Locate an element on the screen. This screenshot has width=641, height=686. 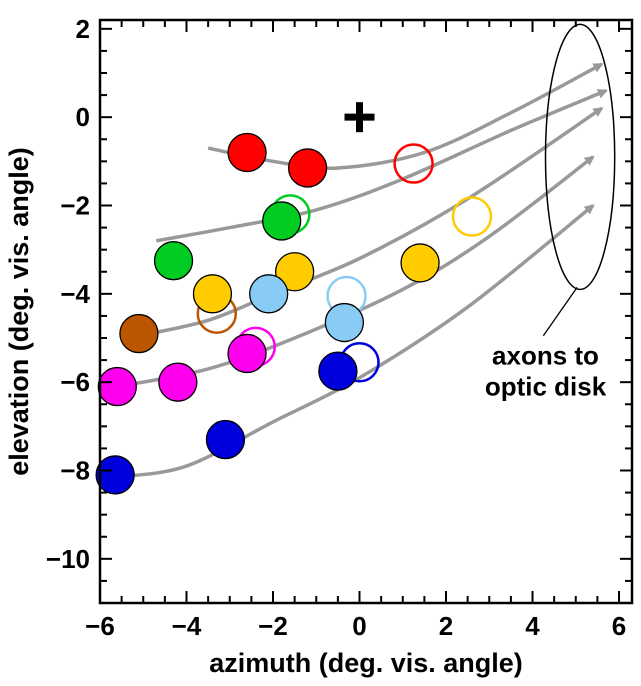
annotation-line-2: optic disk is located at coordinates (546, 386).